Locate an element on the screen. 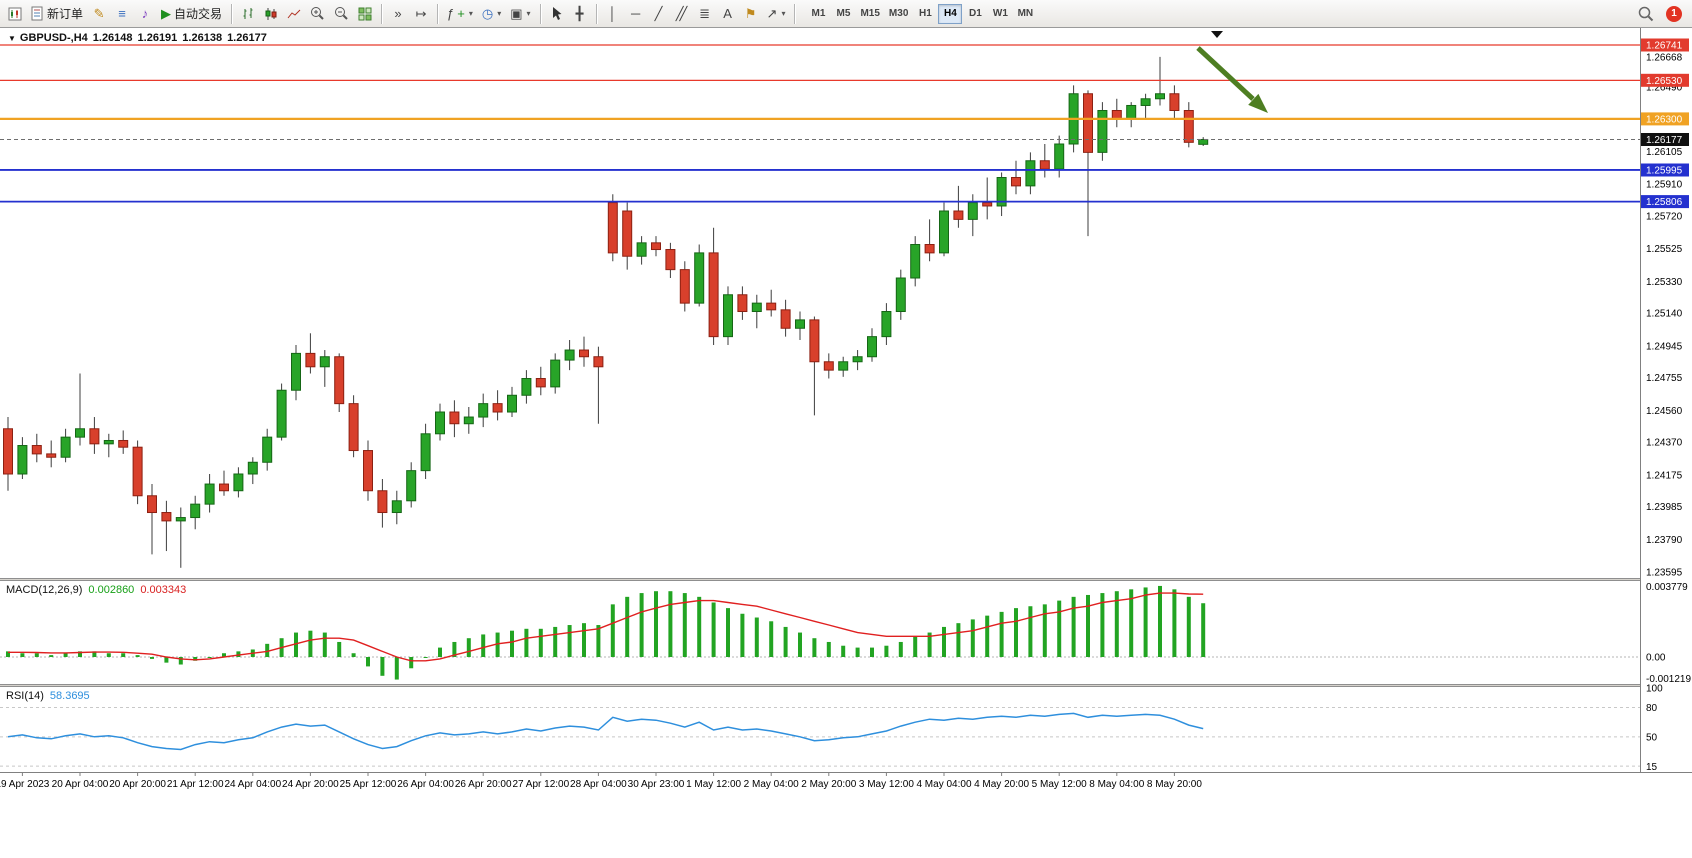  time-axis-label: 19 Apr 2023 is located at coordinates (25, 784).